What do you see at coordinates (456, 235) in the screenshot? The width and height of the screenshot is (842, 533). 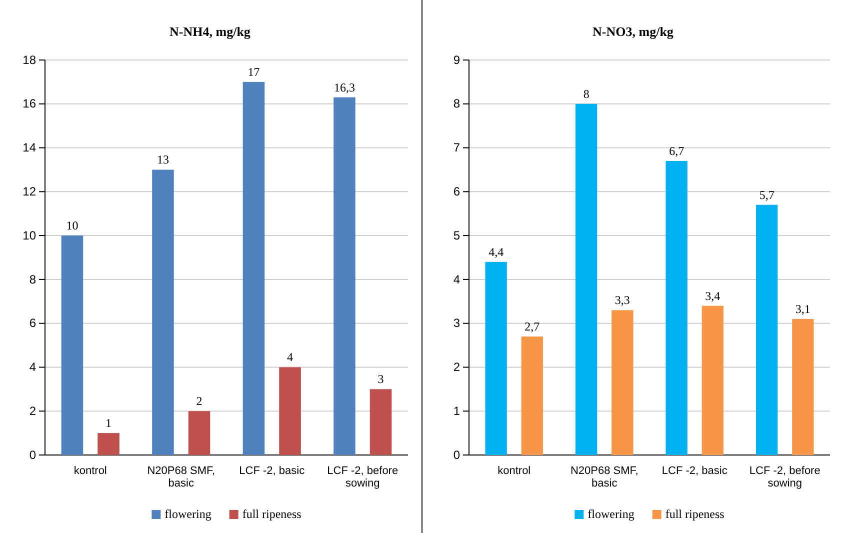 I see `y-tick-label: 5` at bounding box center [456, 235].